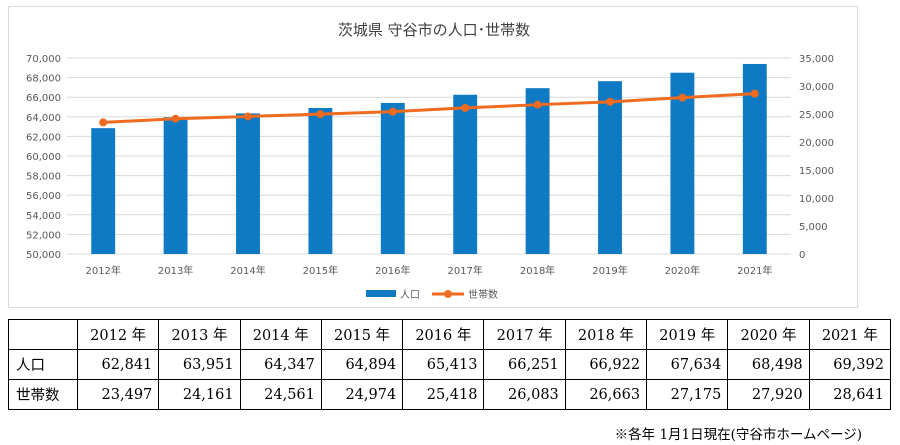 Image resolution: width=900 pixels, height=445 pixels. I want to click on table-cell: 63,951, so click(199, 364).